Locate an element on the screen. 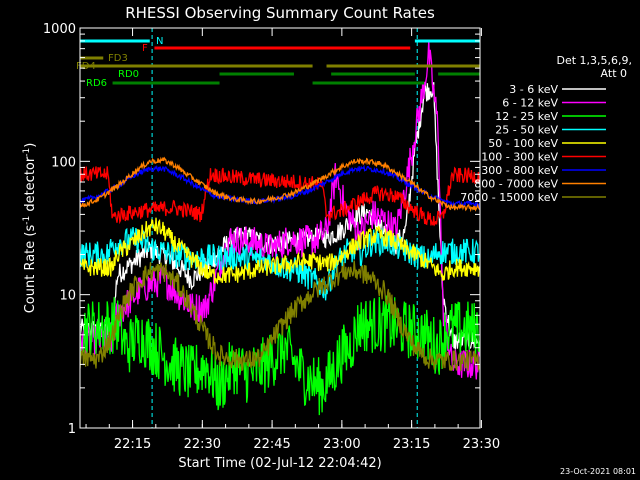 The width and height of the screenshot is (640, 480). state-label-f: F is located at coordinates (145, 48).